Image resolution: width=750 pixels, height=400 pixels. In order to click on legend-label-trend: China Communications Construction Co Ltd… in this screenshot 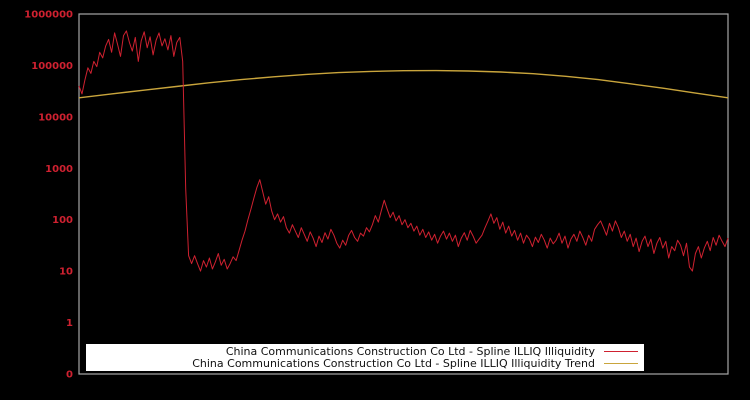, I will do `click(393, 363)`.